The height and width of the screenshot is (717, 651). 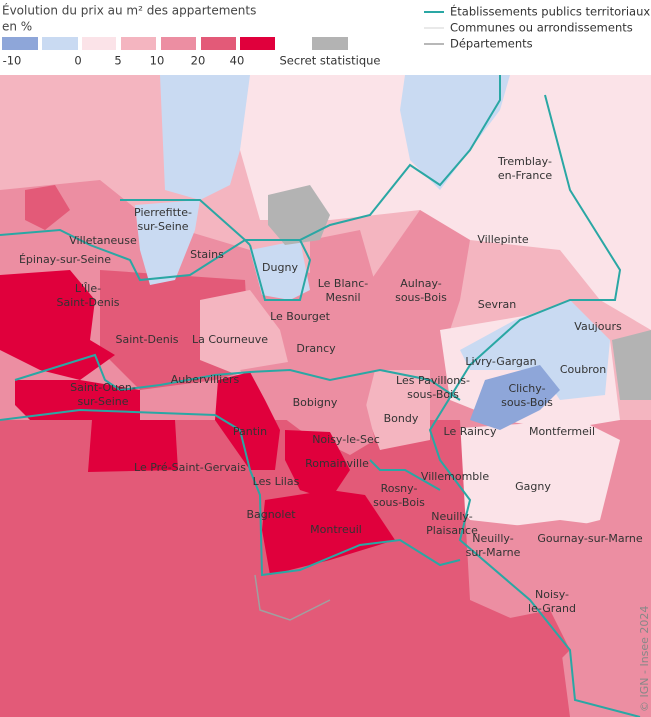 What do you see at coordinates (583, 369) in the screenshot?
I see `place-label: Coubron` at bounding box center [583, 369].